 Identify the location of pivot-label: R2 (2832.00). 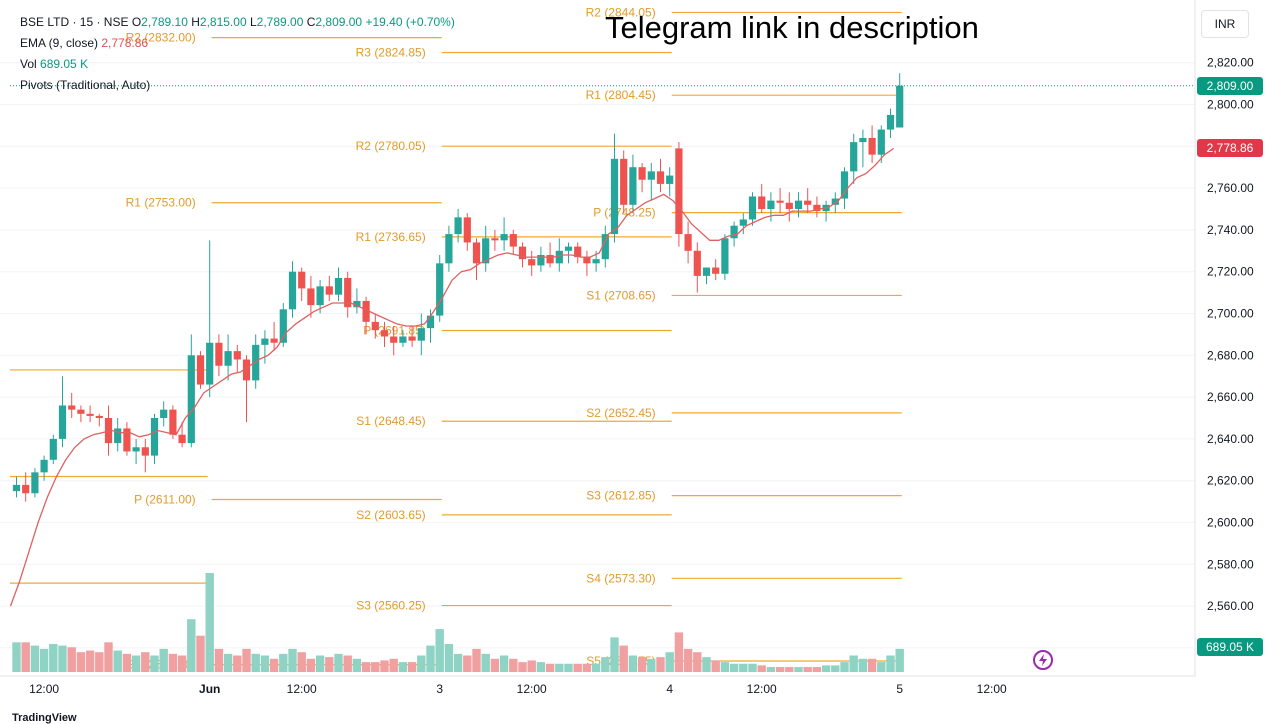
(161, 38).